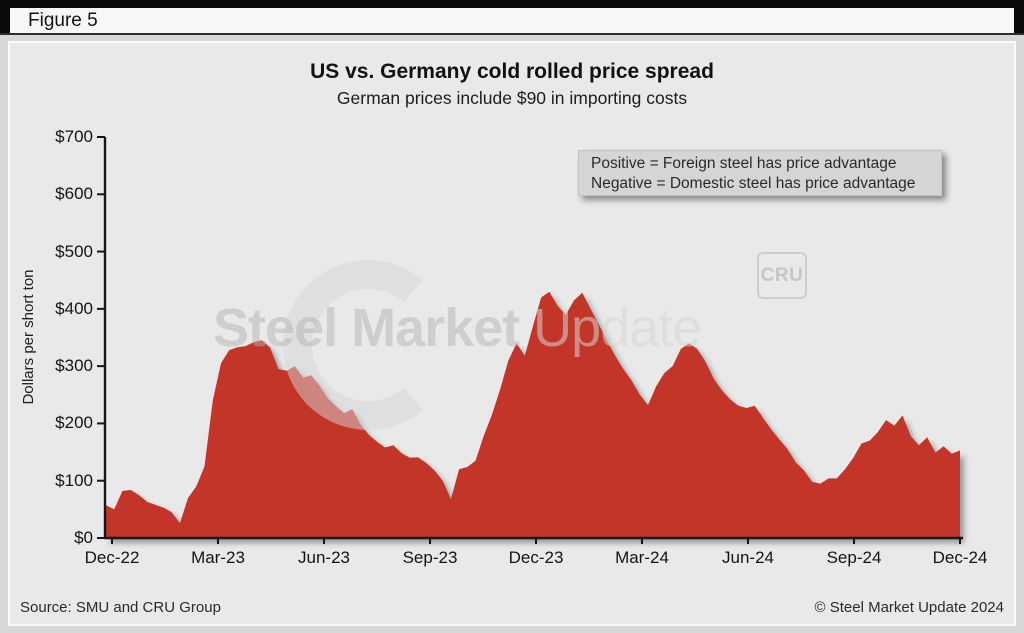  What do you see at coordinates (28, 337) in the screenshot?
I see `y-axis-title: Dollars per short ton` at bounding box center [28, 337].